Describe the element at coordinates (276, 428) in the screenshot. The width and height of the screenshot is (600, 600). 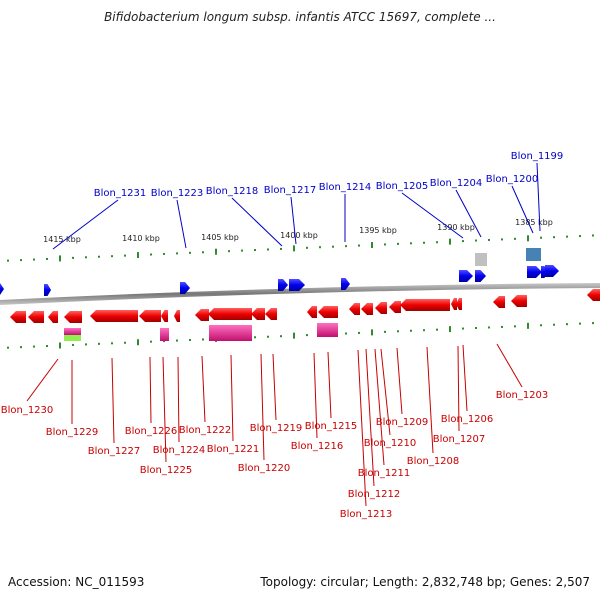
I see `reverse-gene-label: Blon_1219` at that location.